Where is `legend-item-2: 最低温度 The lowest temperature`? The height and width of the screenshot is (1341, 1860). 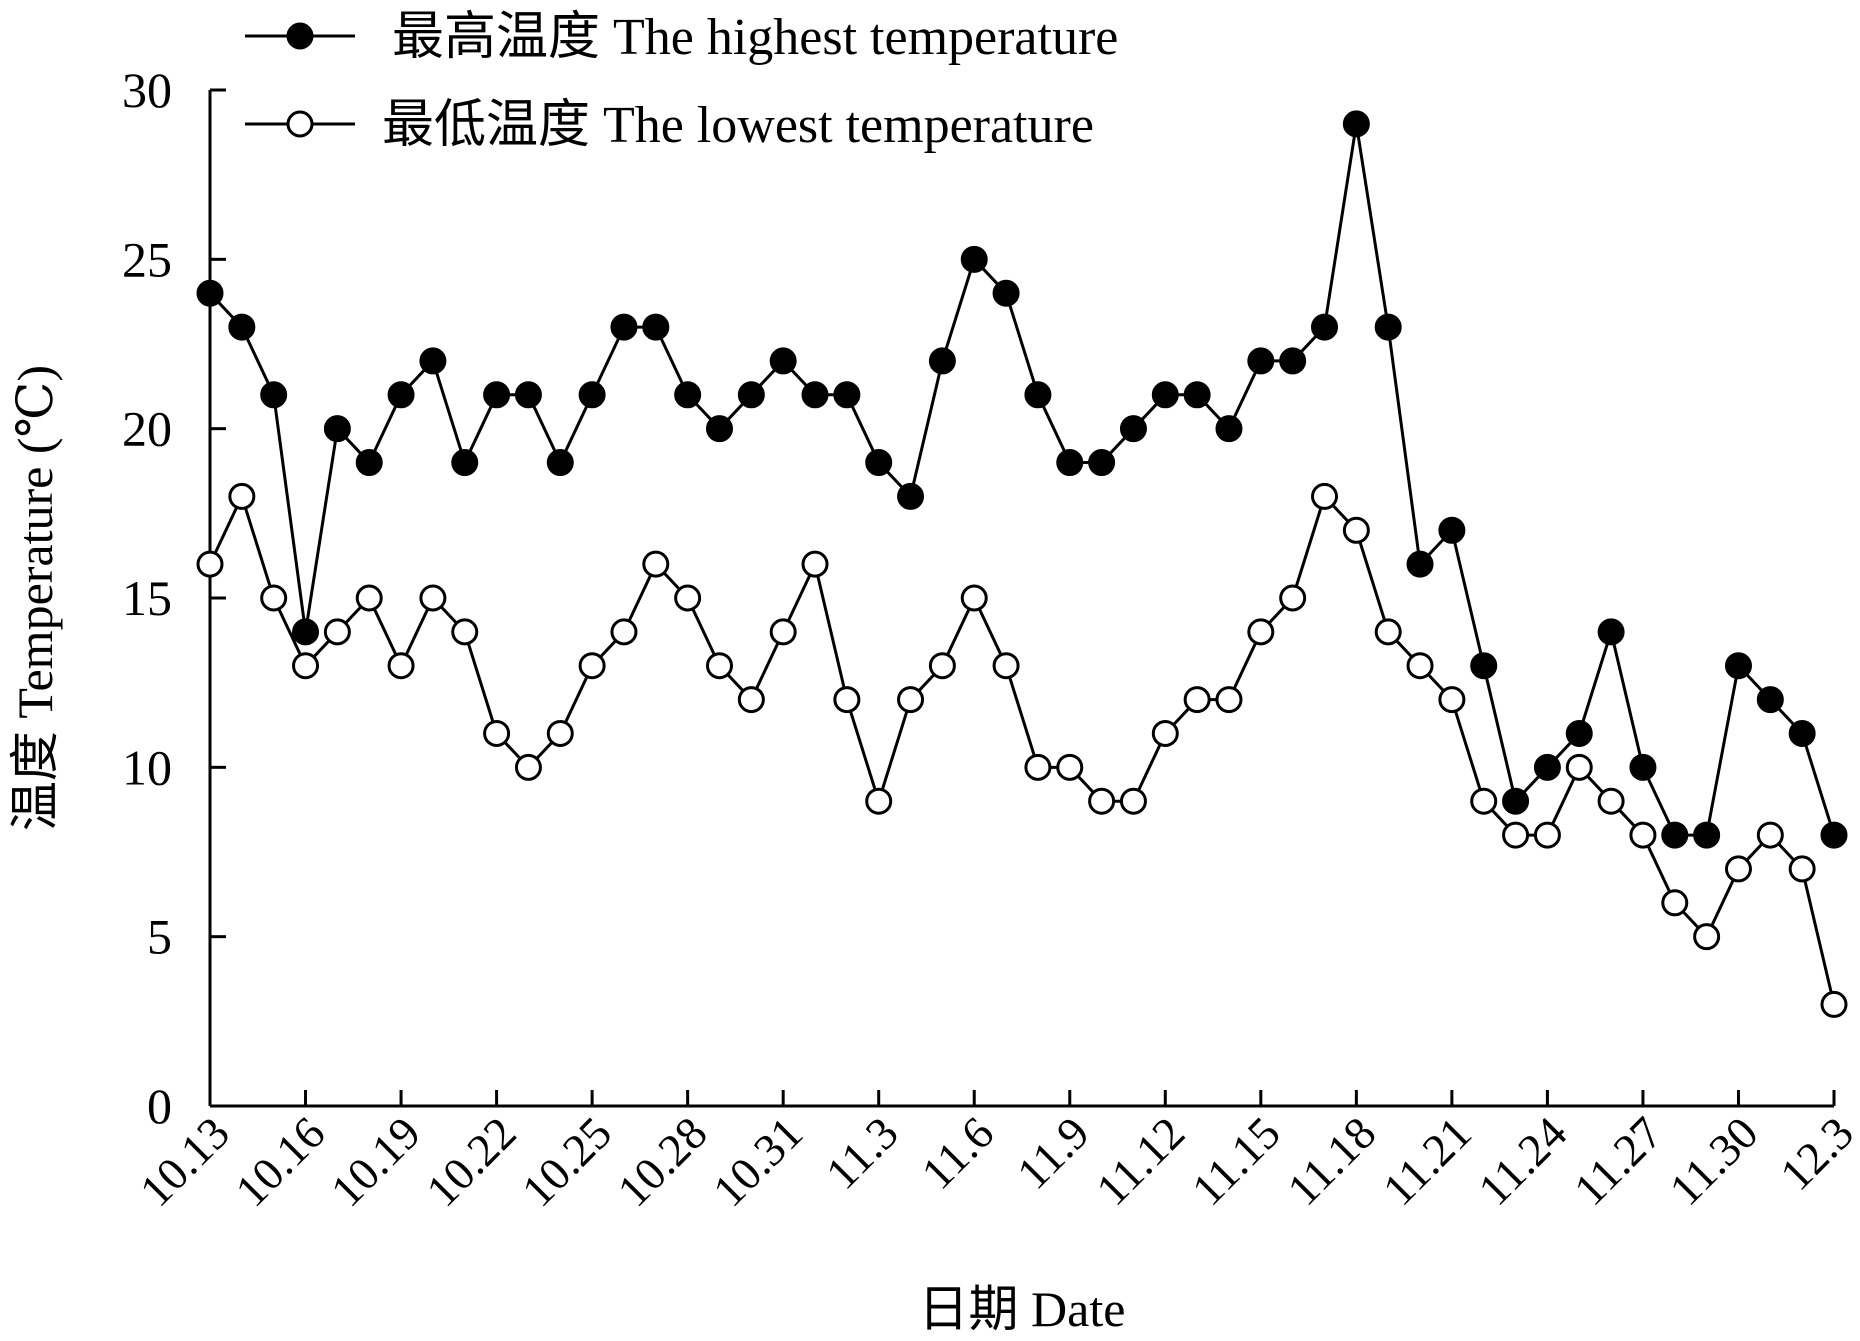
legend-item-2: 最低温度 The lowest temperature is located at coordinates (669, 125).